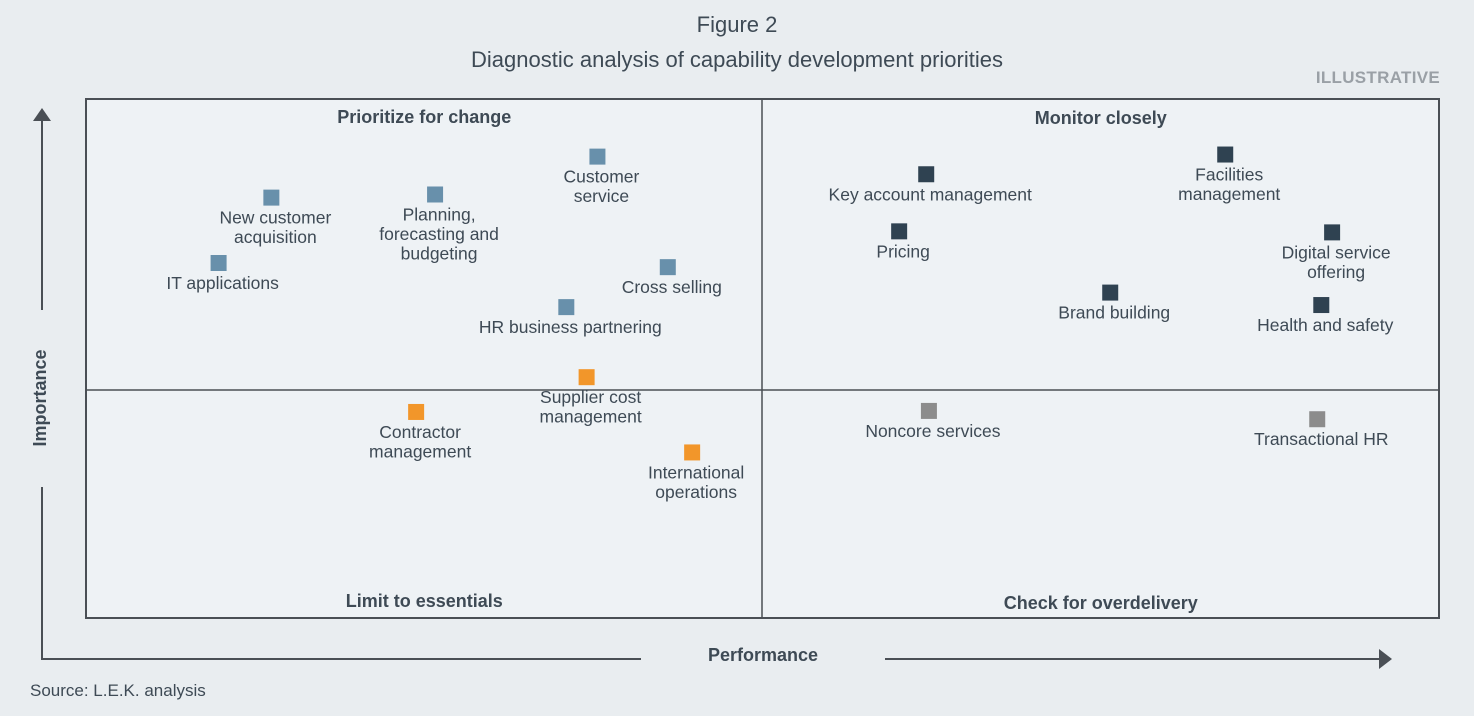 This screenshot has width=1474, height=716. I want to click on point-label-brand-building: Brand building, so click(1114, 313).